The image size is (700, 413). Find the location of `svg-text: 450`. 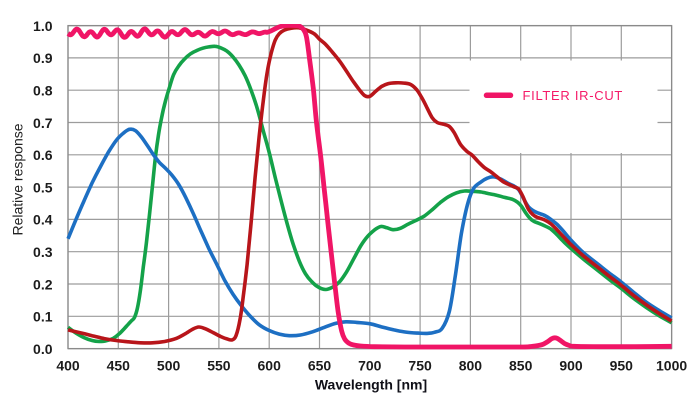

svg-text: 450 is located at coordinates (119, 366).